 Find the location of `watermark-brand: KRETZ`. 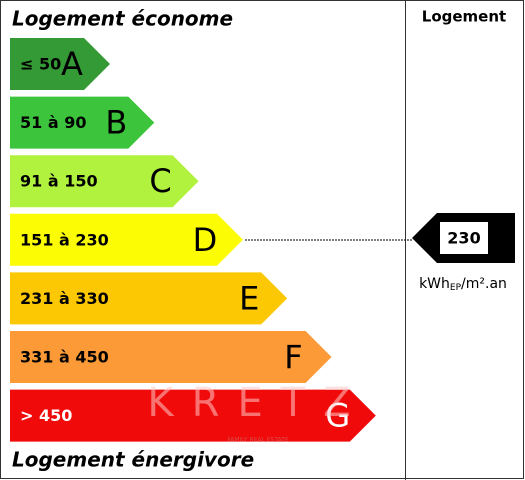

watermark-brand: KRETZ is located at coordinates (257, 403).